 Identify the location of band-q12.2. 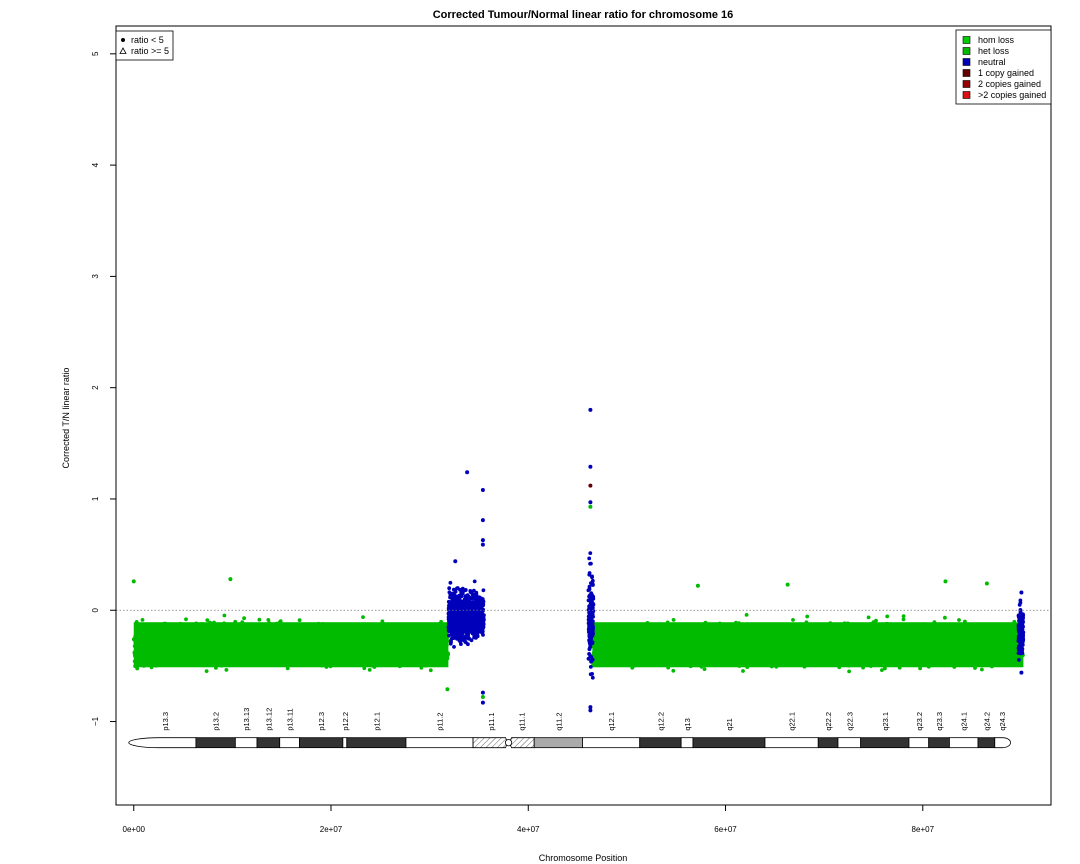
(660, 743).